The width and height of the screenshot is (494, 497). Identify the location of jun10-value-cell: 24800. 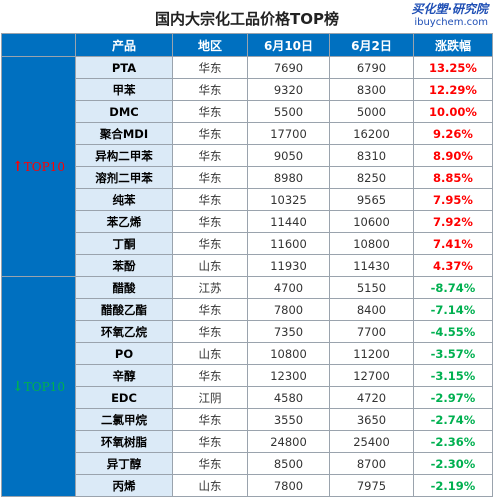
(288, 441).